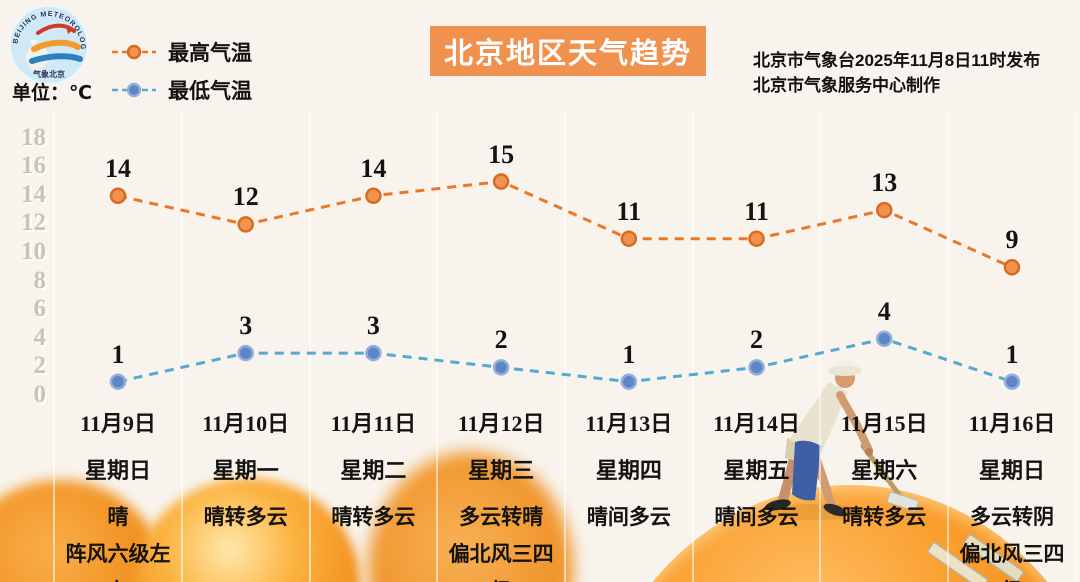 The width and height of the screenshot is (1080, 582). What do you see at coordinates (501, 423) in the screenshot?
I see `date-label: 11月12日` at bounding box center [501, 423].